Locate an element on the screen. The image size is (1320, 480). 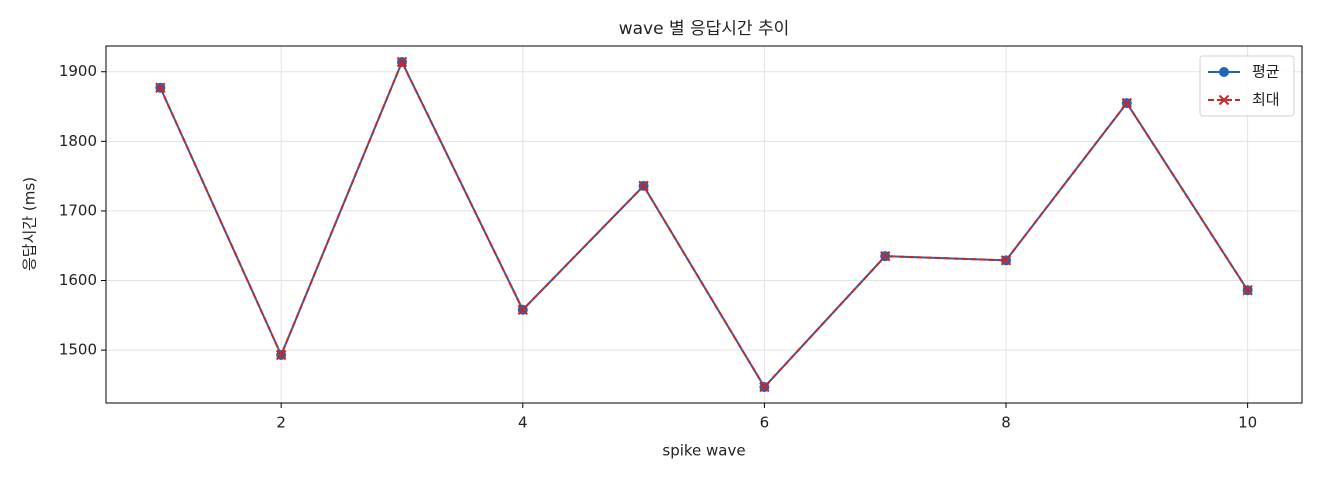
y-tick-label: 1800 is located at coordinates (78, 141).